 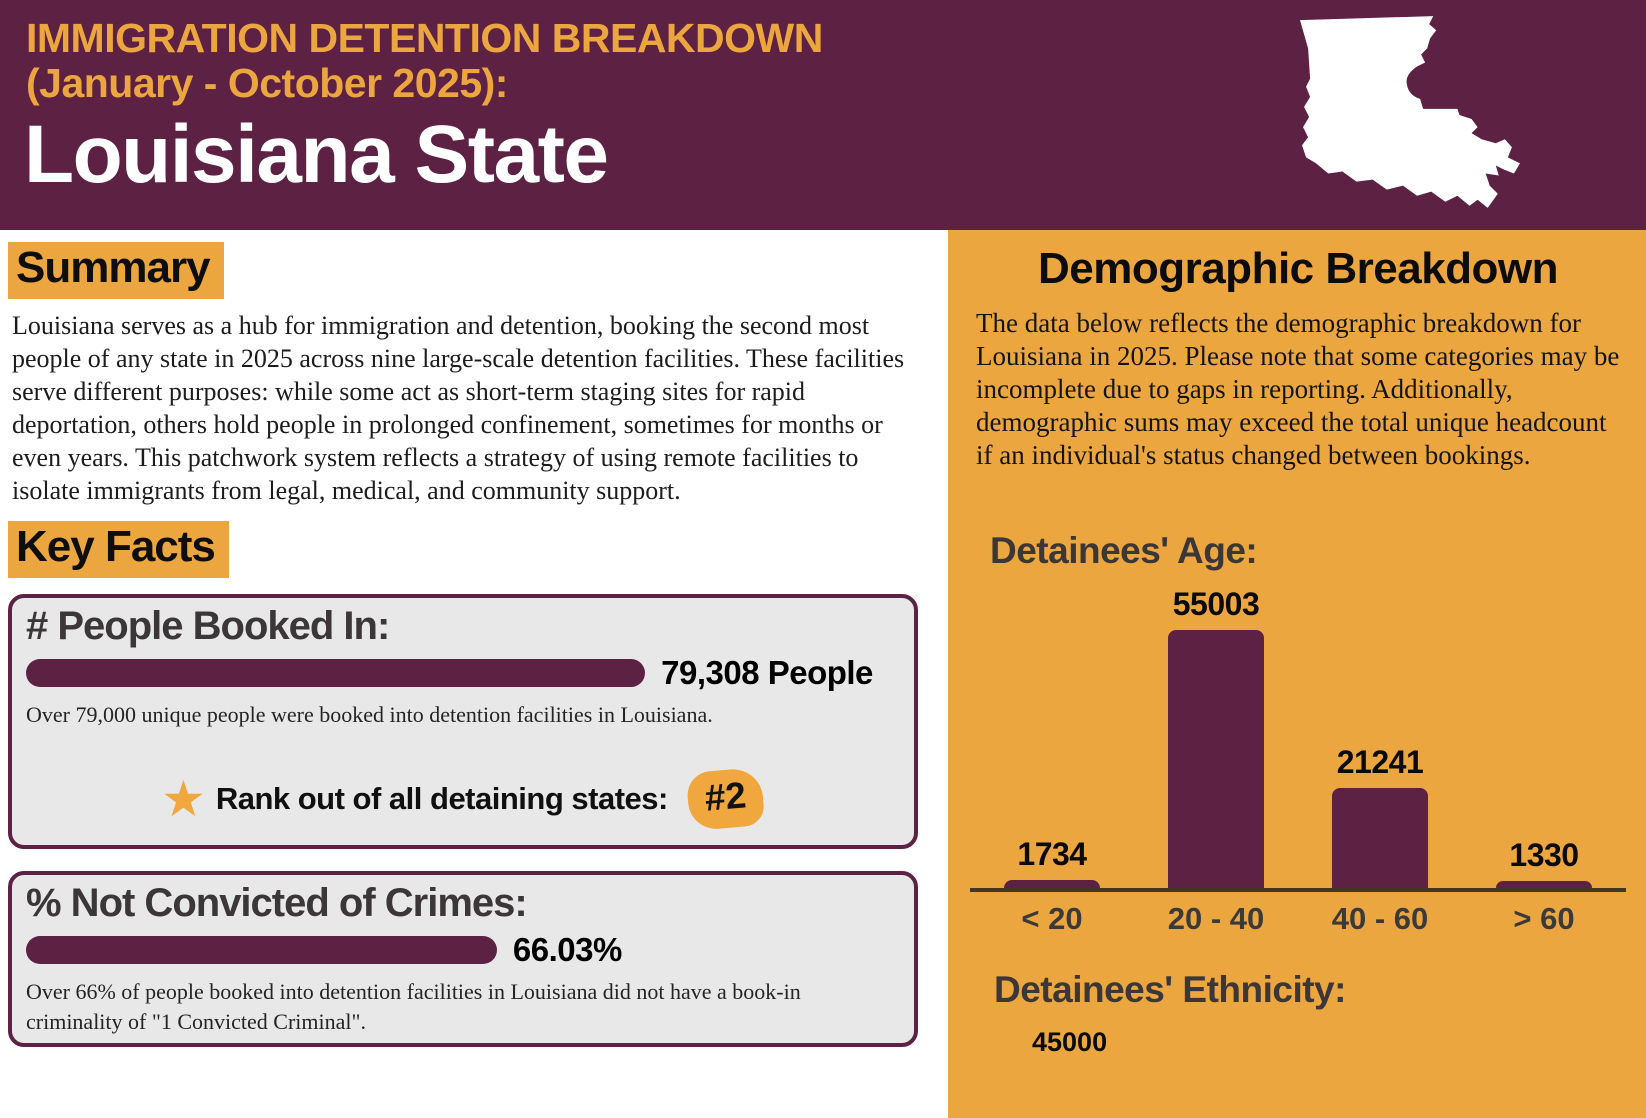 I want to click on age-bar-group: 21241, so click(x=1380, y=816).